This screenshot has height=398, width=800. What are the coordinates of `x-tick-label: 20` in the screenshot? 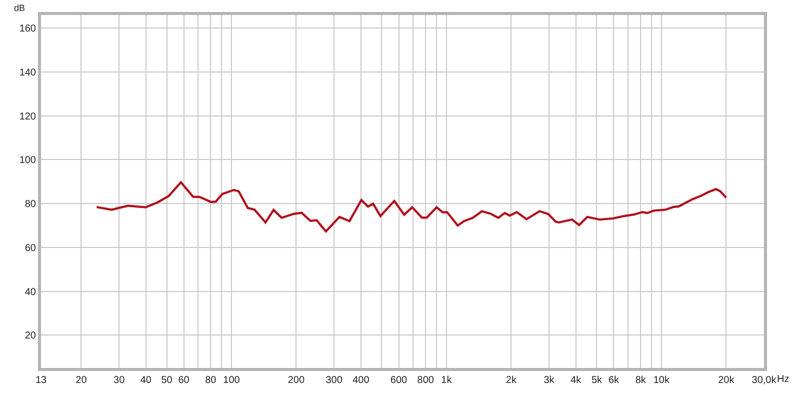 It's located at (82, 380).